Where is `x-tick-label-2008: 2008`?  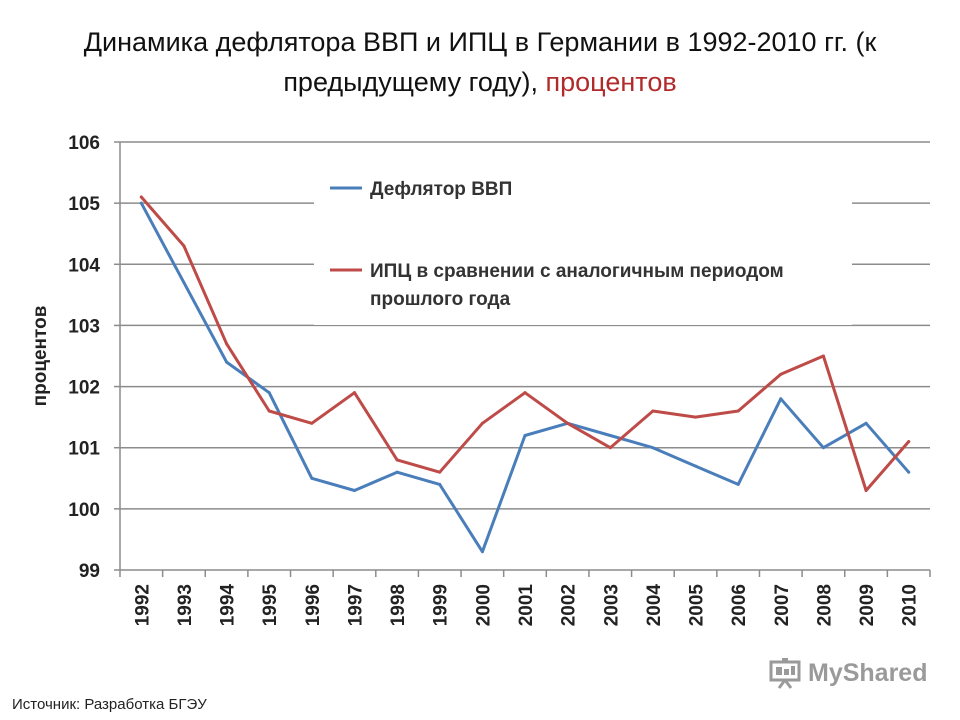
x-tick-label-2008: 2008 is located at coordinates (824, 605).